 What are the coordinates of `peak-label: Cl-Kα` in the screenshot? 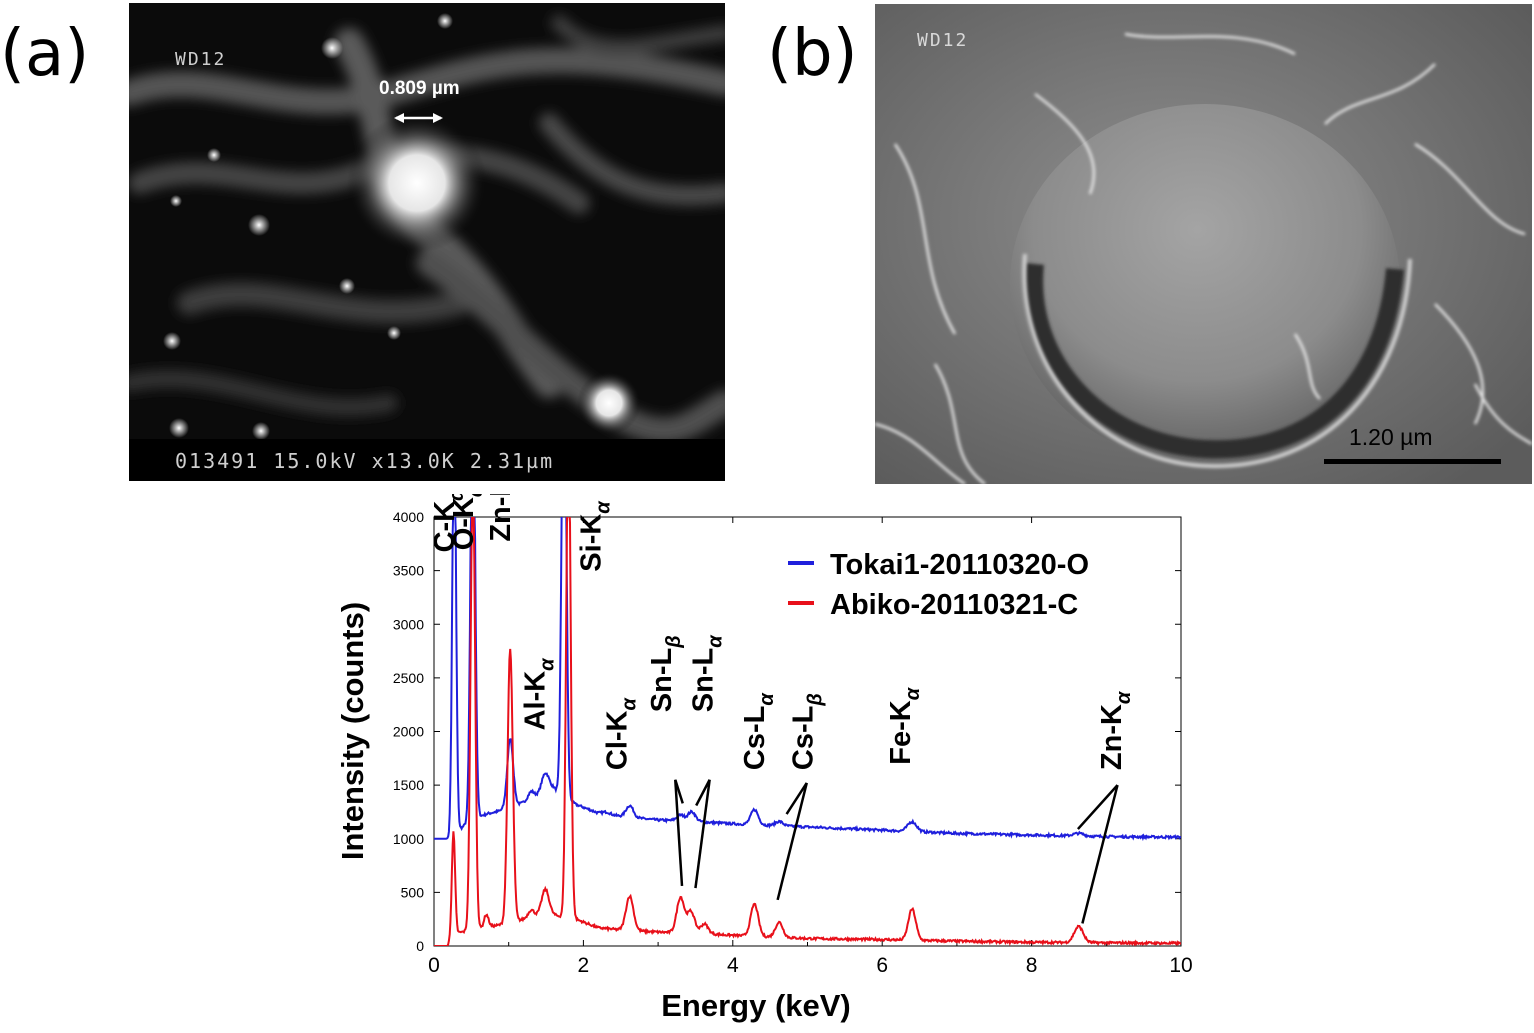 It's located at (621, 734).